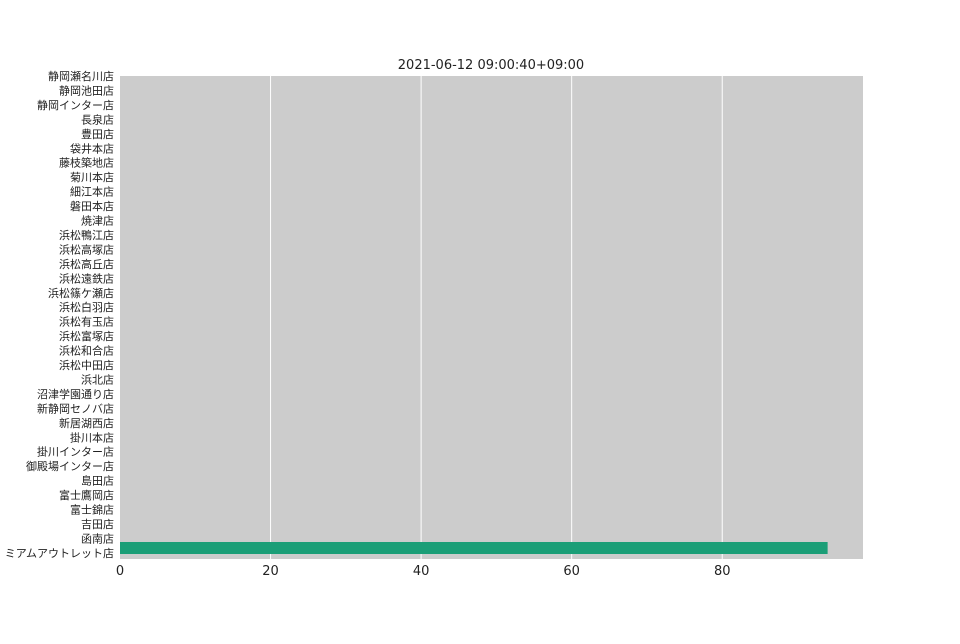 The image size is (960, 644). What do you see at coordinates (86, 322) in the screenshot?
I see `y-tick-label: 浜松有玉店` at bounding box center [86, 322].